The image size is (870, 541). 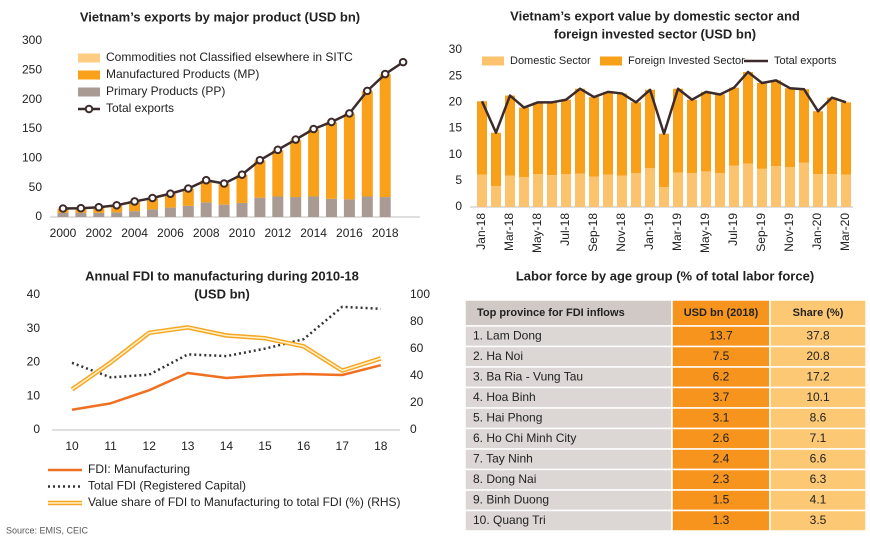 What do you see at coordinates (705, 233) in the screenshot?
I see `x-tick-label: May-19` at bounding box center [705, 233].